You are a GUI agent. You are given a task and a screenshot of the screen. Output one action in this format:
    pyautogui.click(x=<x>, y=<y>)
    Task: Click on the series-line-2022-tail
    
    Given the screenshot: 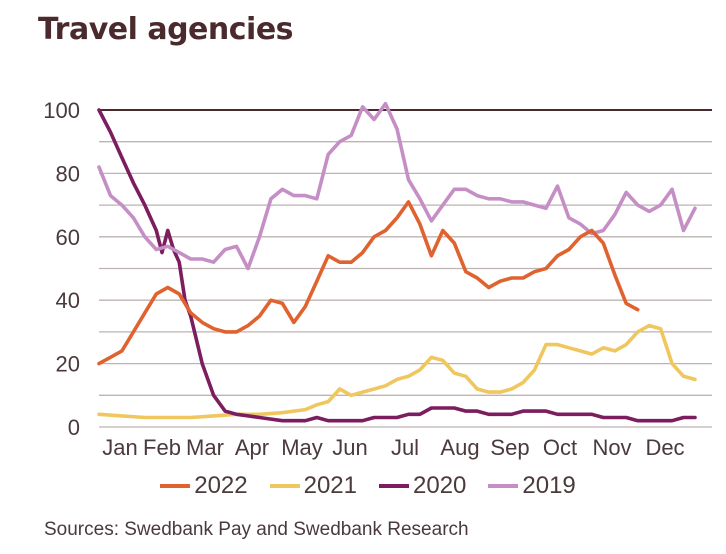 What is the action you would take?
    pyautogui.click(x=603, y=270)
    